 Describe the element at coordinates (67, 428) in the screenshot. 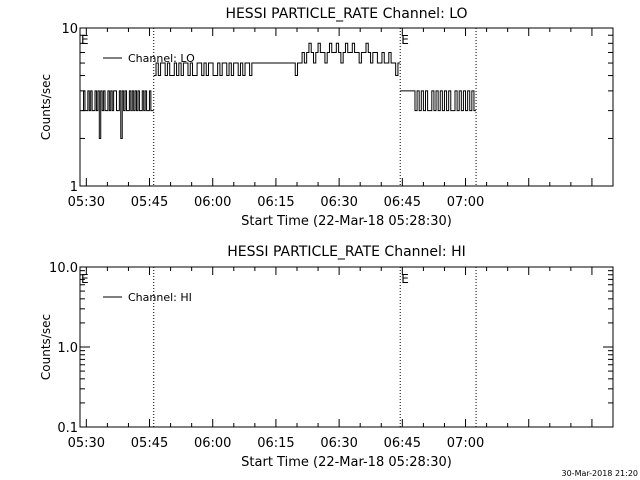

I see `y-tick-label: 0.1` at that location.